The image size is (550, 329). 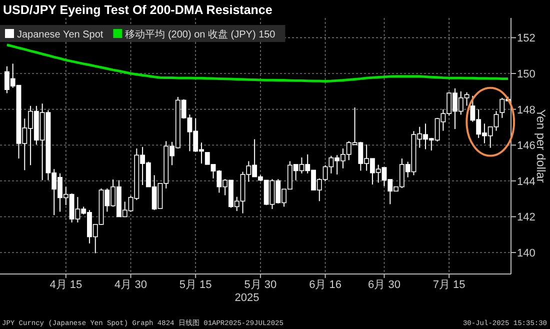 What do you see at coordinates (541, 146) in the screenshot?
I see `y-axis-title: Yen per dollar` at bounding box center [541, 146].